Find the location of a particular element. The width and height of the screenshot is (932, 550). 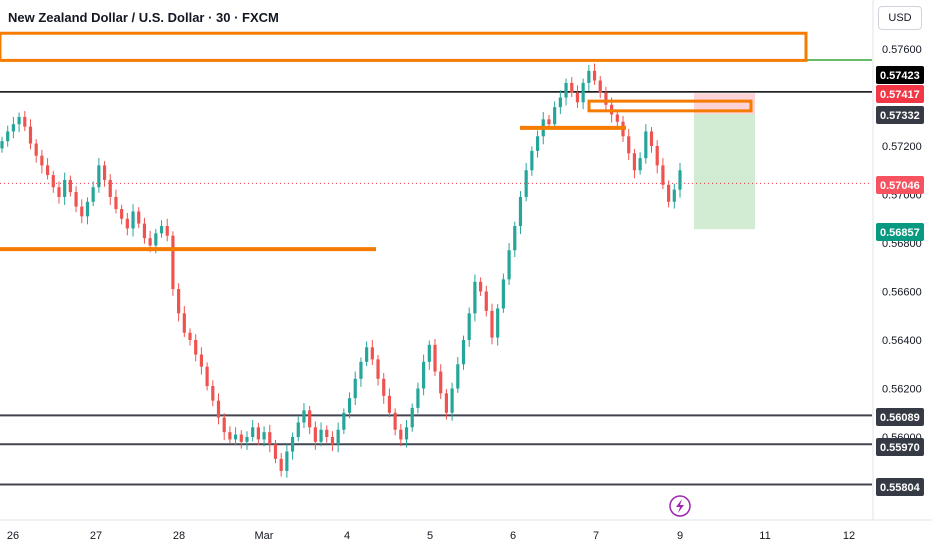

x-tick-label: 12 is located at coordinates (849, 536).